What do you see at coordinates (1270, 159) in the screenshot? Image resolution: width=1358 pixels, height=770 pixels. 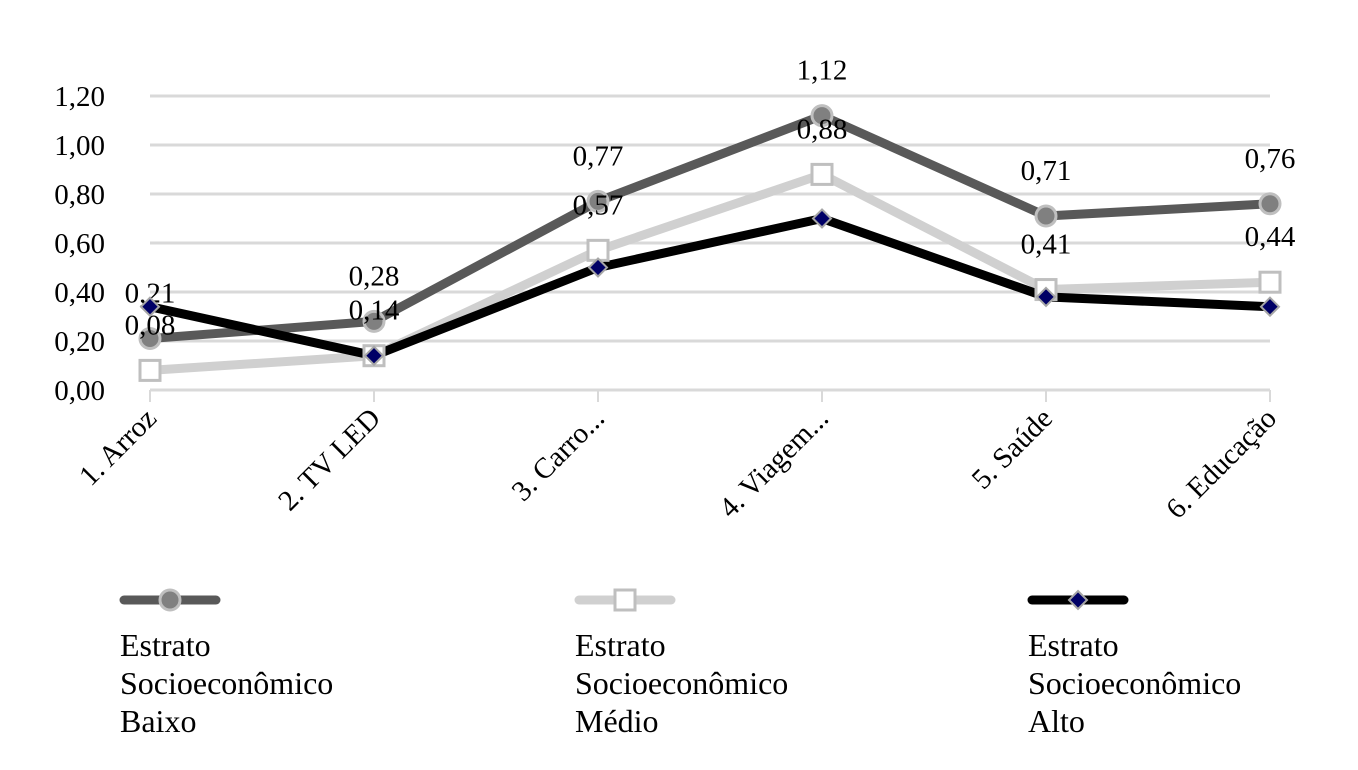 I see `data-label: 0,76` at bounding box center [1270, 159].